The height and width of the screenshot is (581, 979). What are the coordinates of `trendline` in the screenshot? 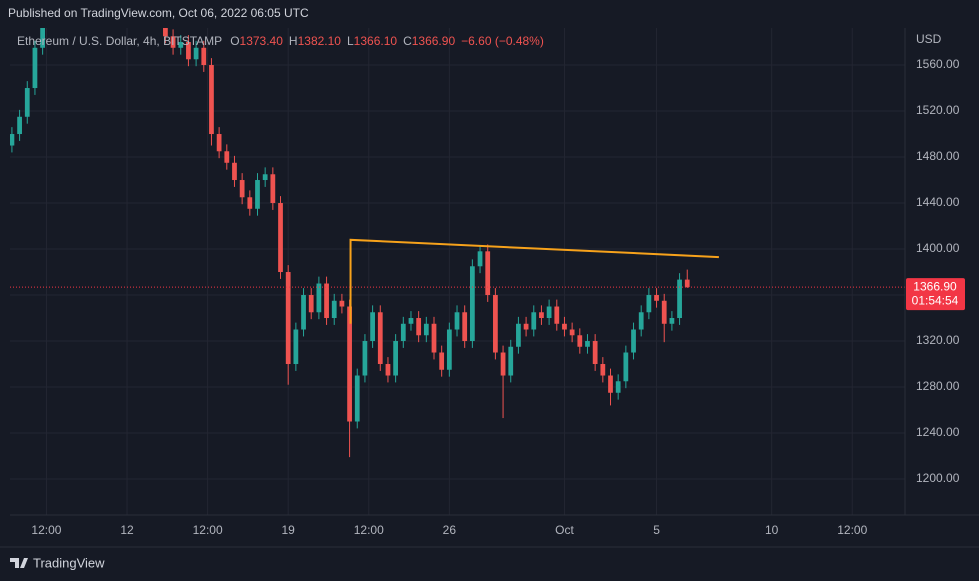 It's located at (534, 281).